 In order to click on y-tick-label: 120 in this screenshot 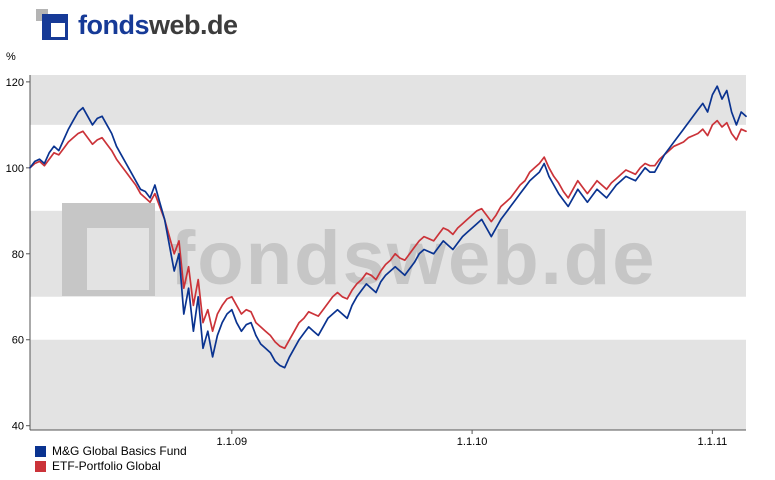, I will do `click(15, 83)`.